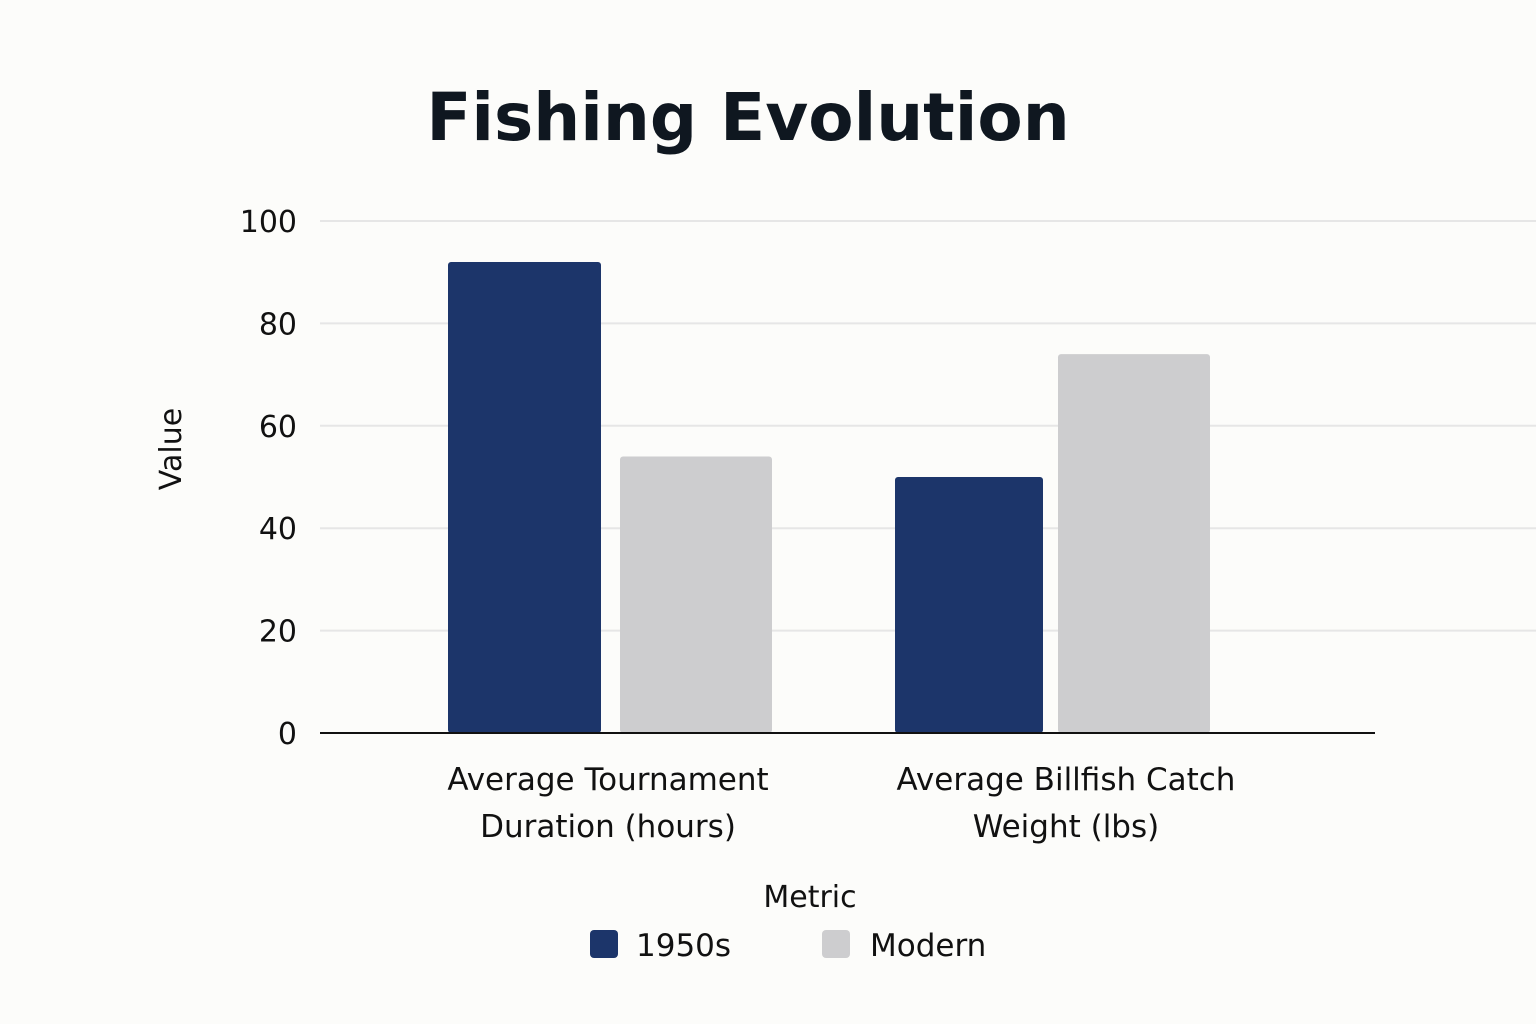 This screenshot has height=1024, width=1536. I want to click on x-category-label-0-line-1: Duration (hours), so click(608, 827).